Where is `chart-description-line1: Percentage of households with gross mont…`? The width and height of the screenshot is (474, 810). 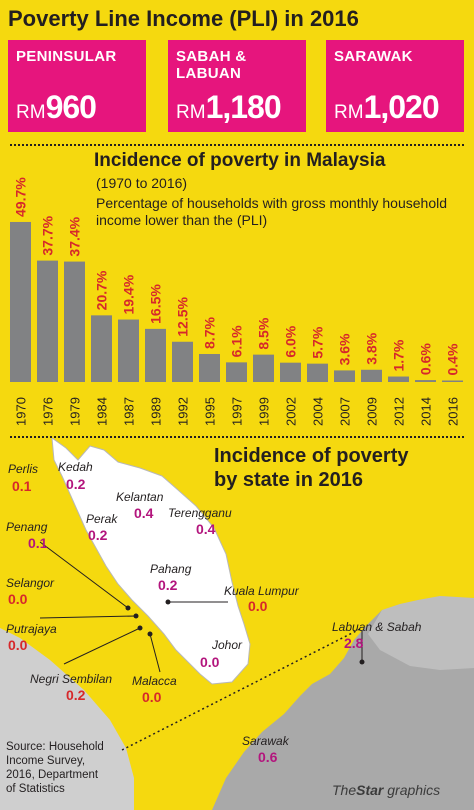
chart-description-line1: Percentage of households with gross mont… is located at coordinates (271, 203).